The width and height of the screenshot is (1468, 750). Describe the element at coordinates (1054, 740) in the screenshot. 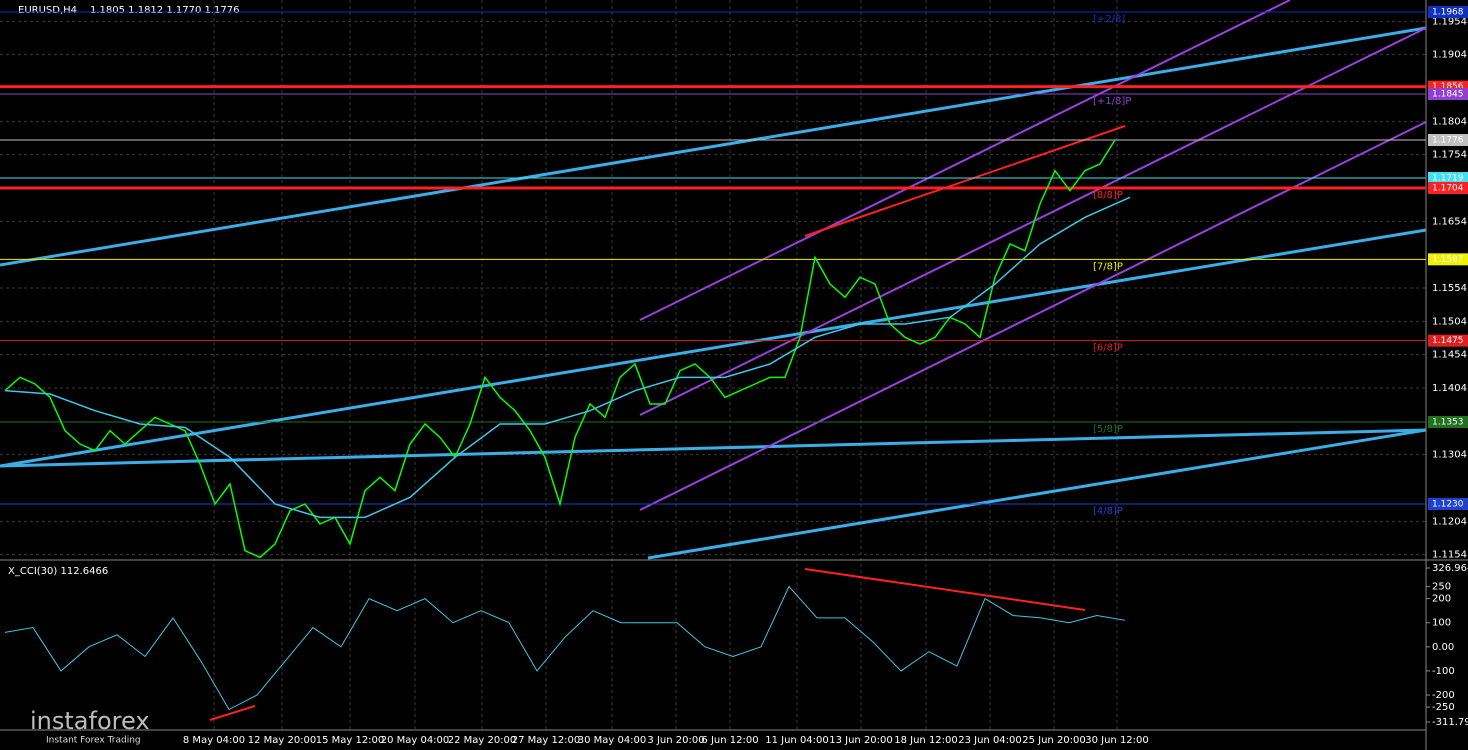

I see `x-tick-label: 25 Jun 20:00` at that location.